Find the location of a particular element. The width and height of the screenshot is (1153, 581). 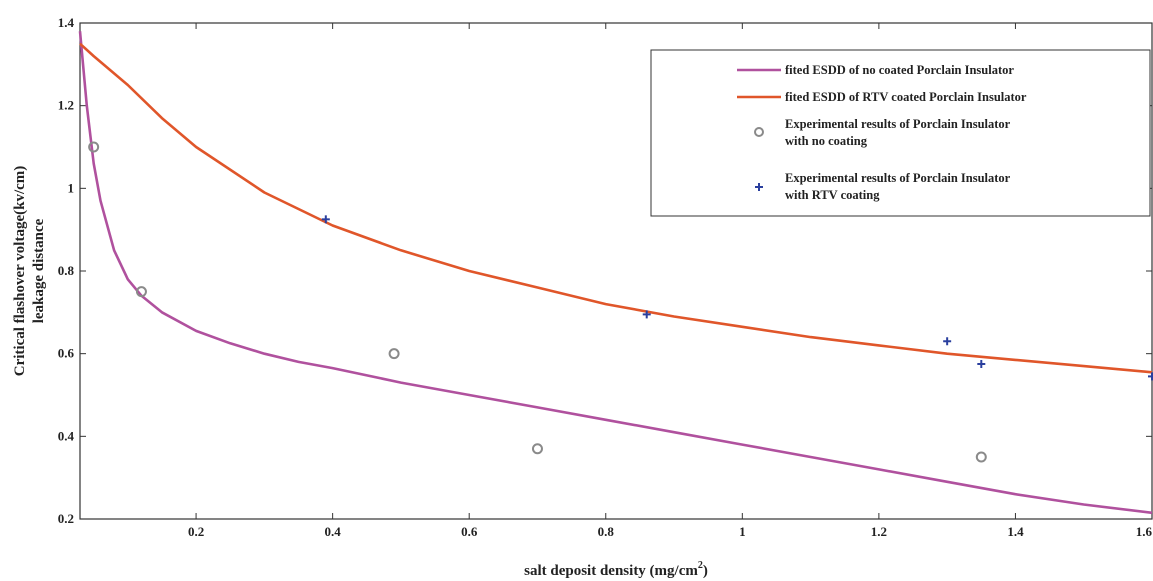

legend-label-rtv-coating-line2: with RTV coating is located at coordinates (832, 195).